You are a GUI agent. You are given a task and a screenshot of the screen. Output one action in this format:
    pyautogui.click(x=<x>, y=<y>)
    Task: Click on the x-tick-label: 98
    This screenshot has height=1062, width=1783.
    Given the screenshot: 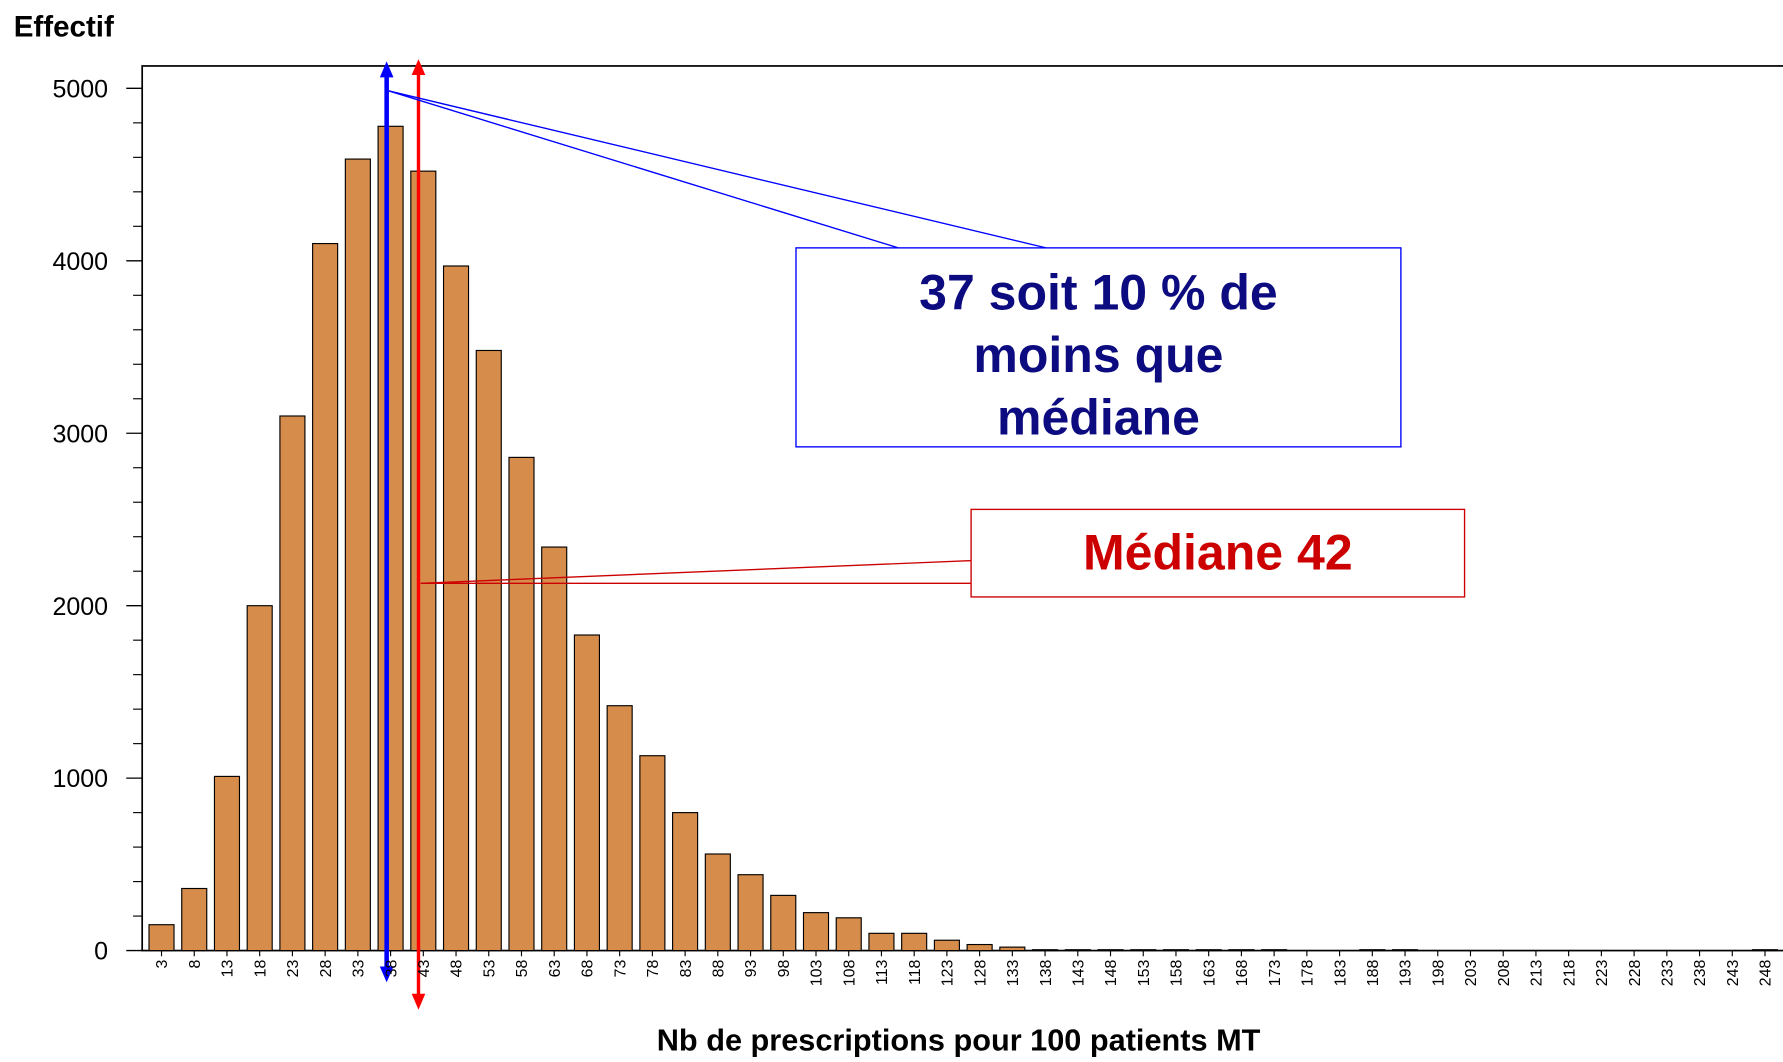 What is the action you would take?
    pyautogui.click(x=784, y=969)
    